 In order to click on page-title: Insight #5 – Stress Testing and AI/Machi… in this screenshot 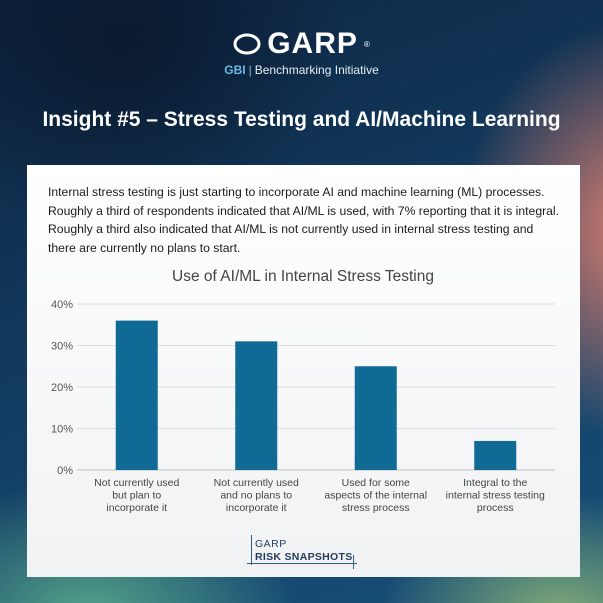, I will do `click(301, 119)`.